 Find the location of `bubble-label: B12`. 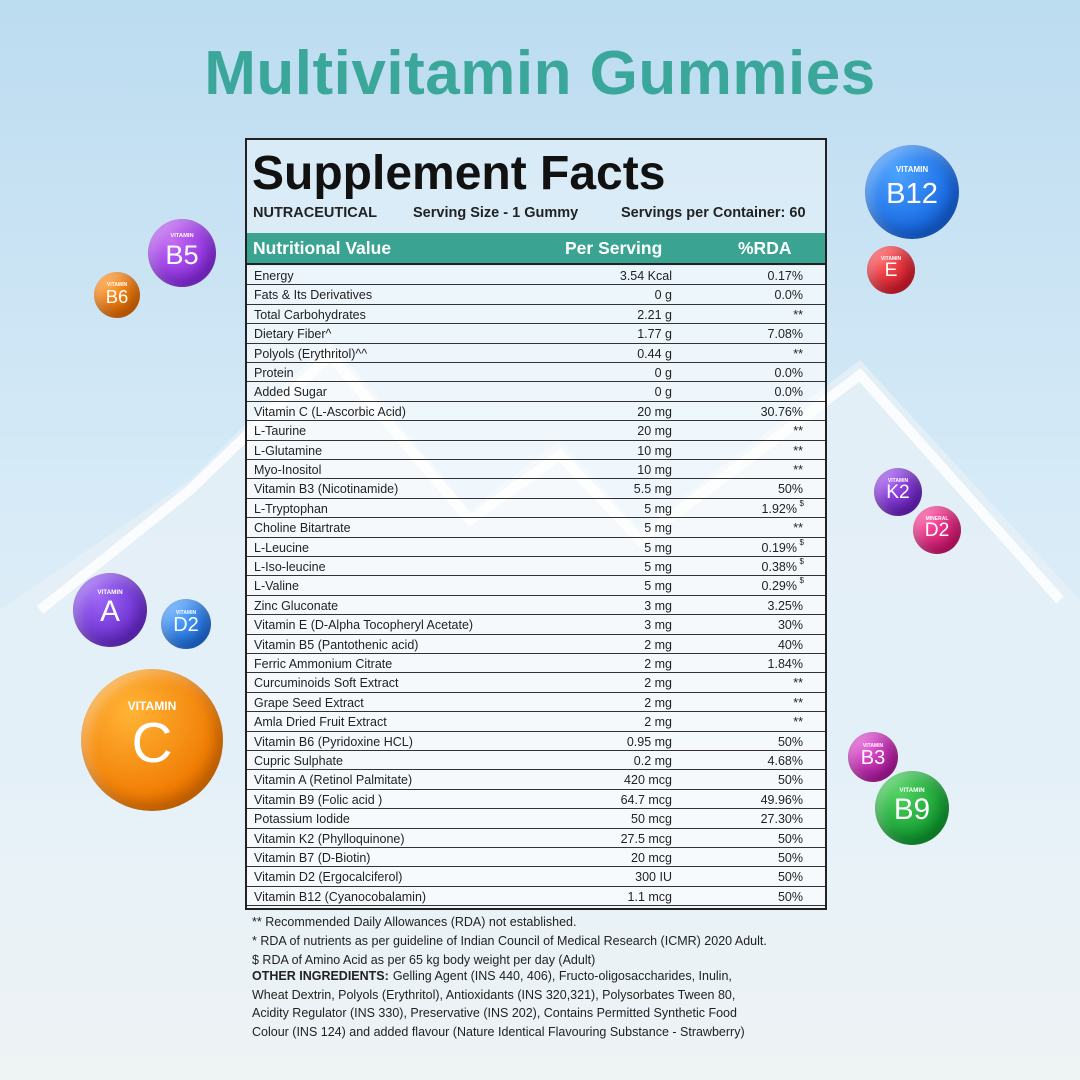

bubble-label: B12 is located at coordinates (912, 193).